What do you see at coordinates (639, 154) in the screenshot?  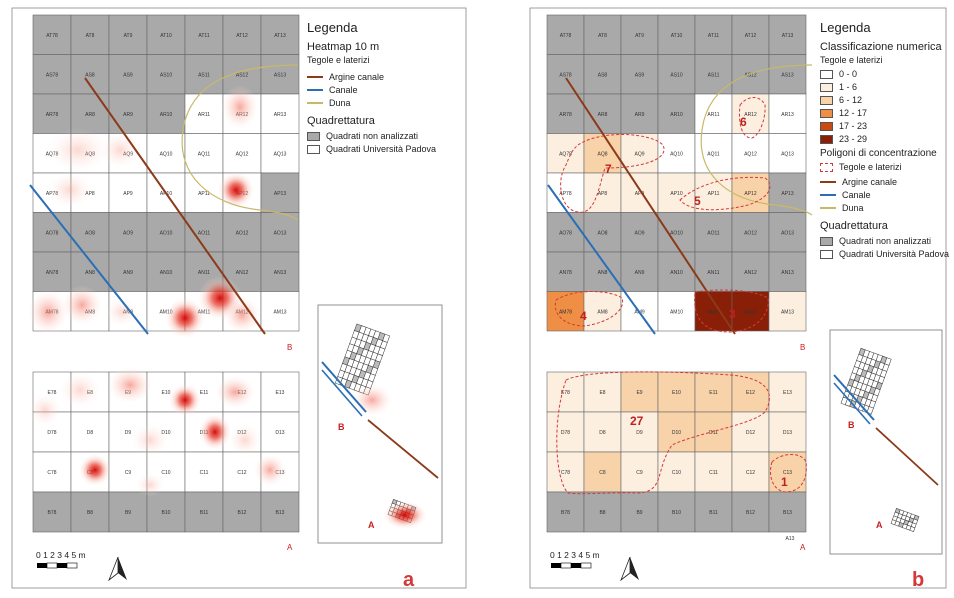 I see `grid-cell-label: AQ9` at bounding box center [639, 154].